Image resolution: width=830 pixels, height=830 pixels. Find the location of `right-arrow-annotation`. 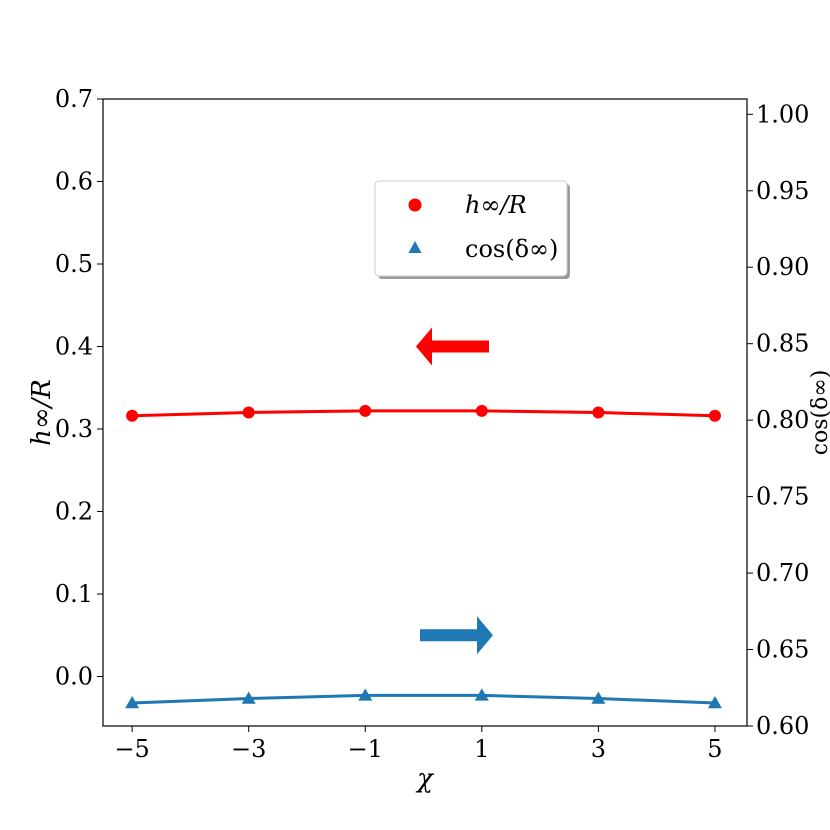

right-arrow-annotation is located at coordinates (456, 635).